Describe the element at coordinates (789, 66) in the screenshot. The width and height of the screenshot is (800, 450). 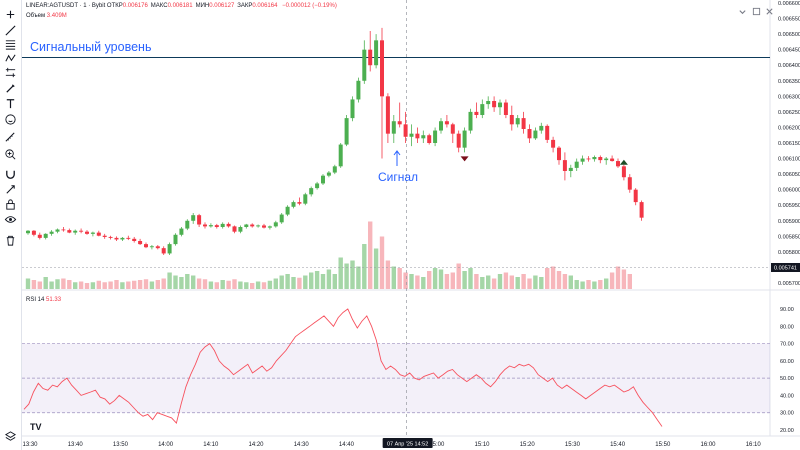
I see `price-tick-label: 0.006400` at that location.